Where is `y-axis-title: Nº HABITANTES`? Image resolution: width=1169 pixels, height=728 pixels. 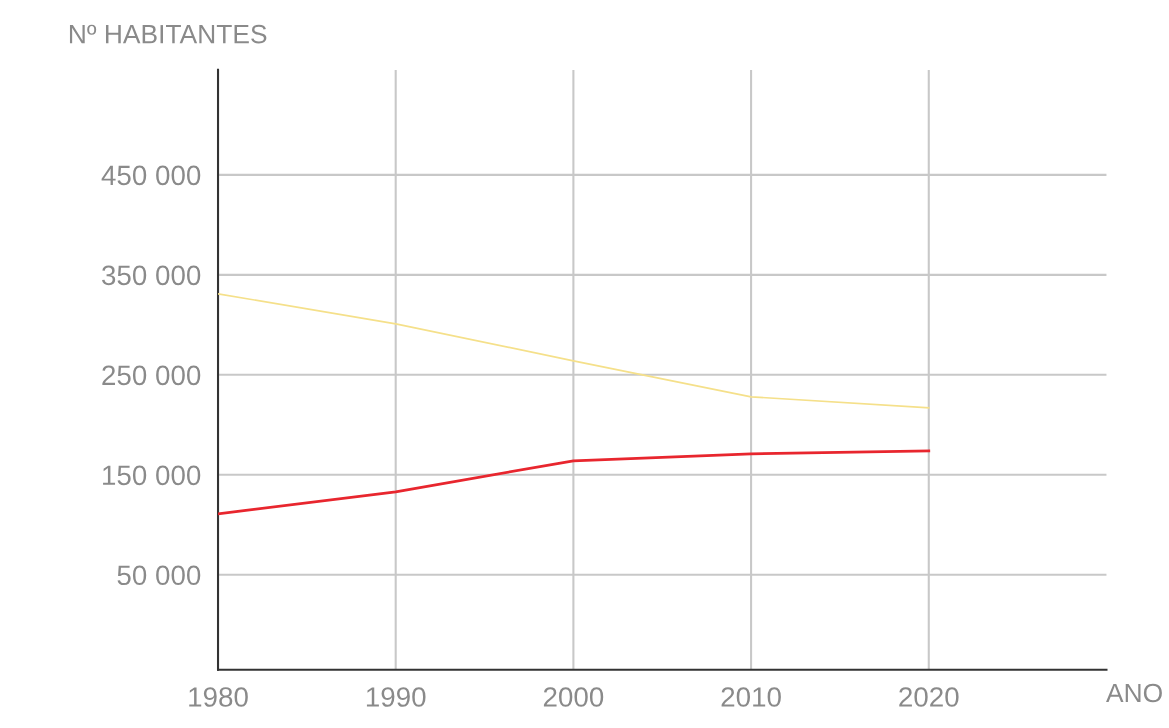 y-axis-title: Nº HABITANTES is located at coordinates (168, 34).